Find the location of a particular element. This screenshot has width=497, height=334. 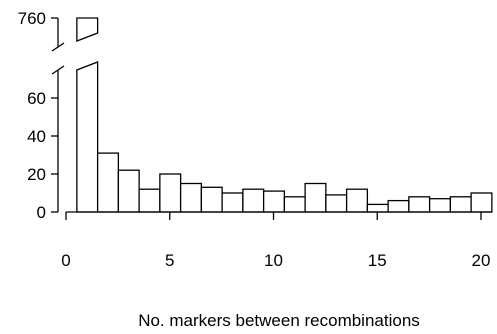

y-tick-label: 60 is located at coordinates (36, 98).